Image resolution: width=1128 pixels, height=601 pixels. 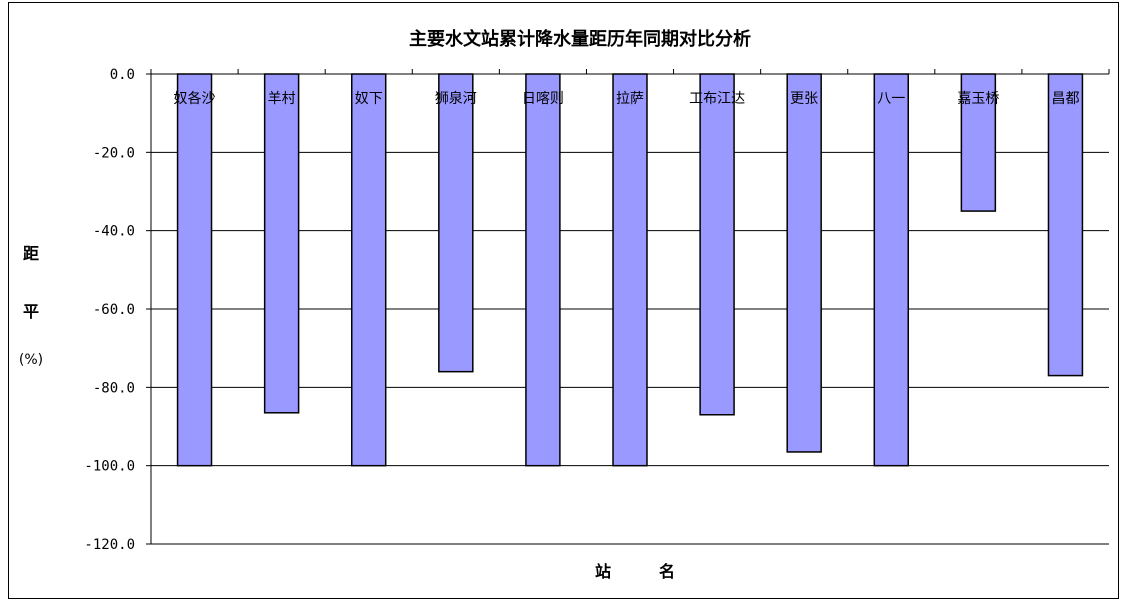 I want to click on category-label: 八一, so click(x=891, y=99).